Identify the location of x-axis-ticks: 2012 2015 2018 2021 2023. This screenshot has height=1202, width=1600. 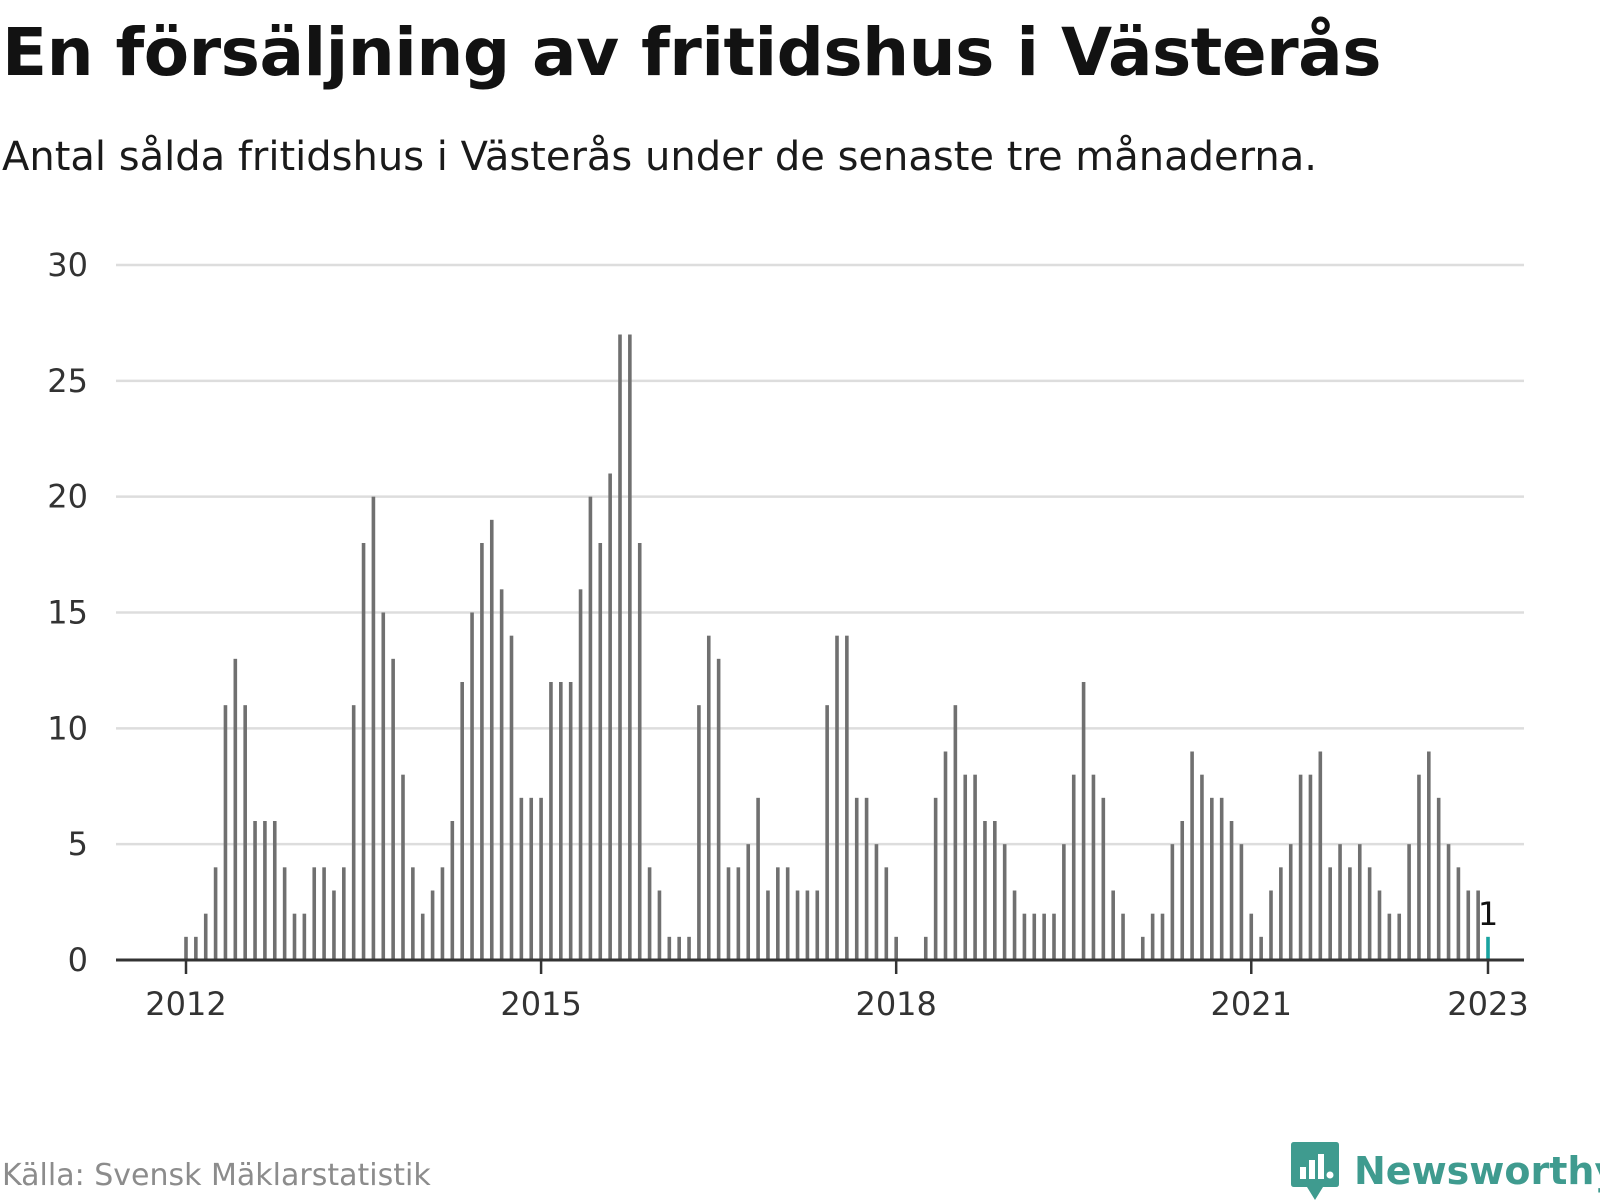
(837, 991).